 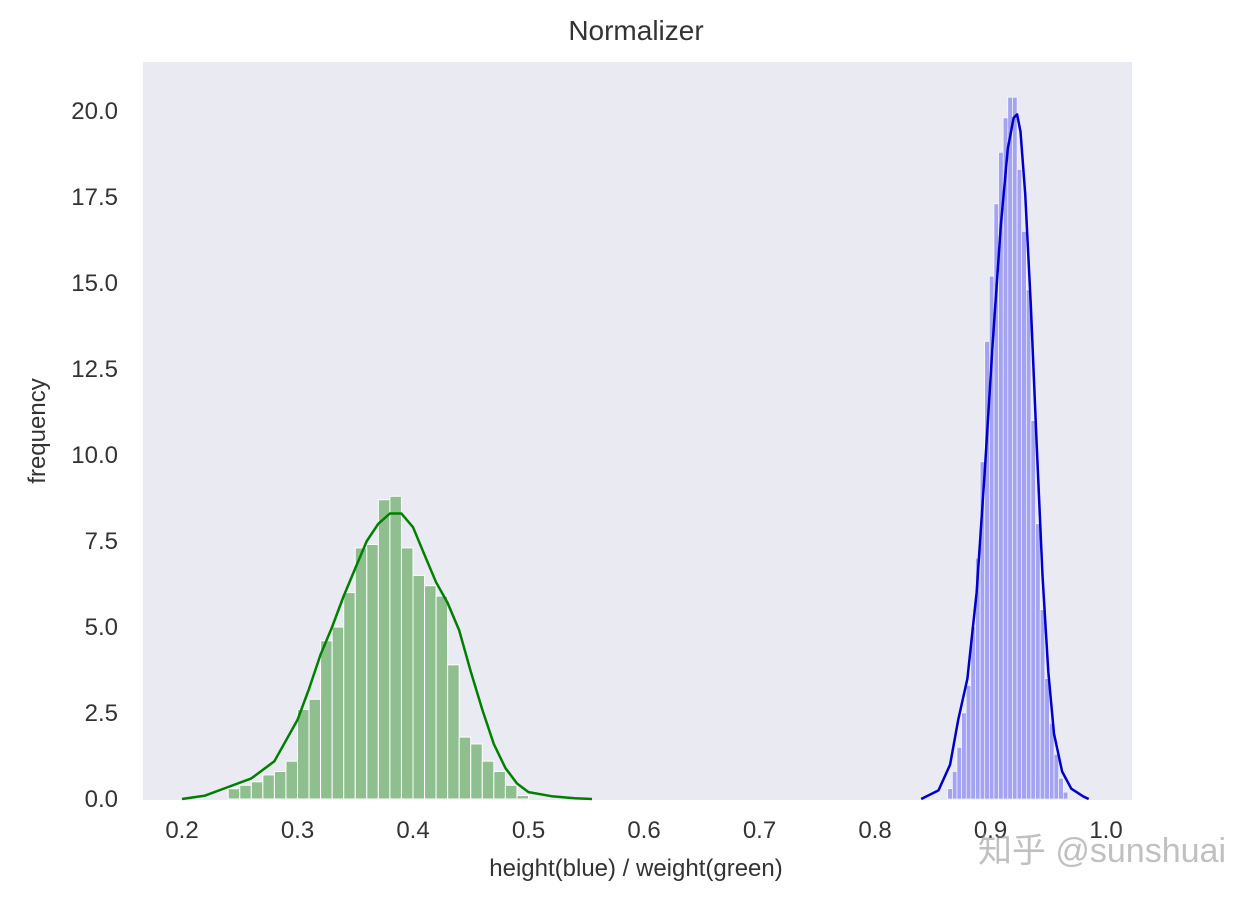 I want to click on y-tick-label: 15.0, so click(x=94, y=283).